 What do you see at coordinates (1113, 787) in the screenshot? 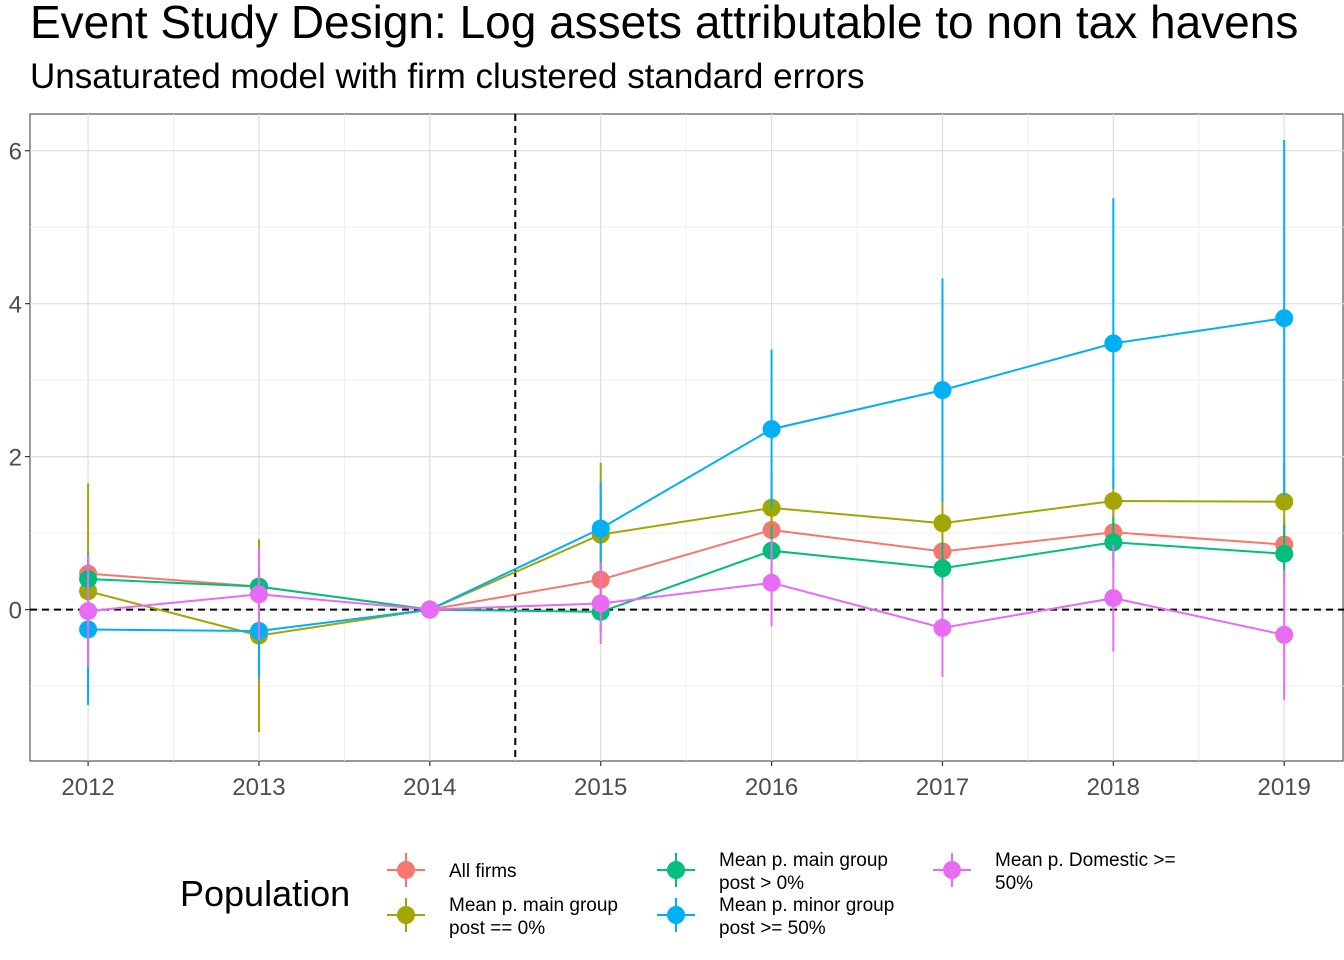
I see `x-tick-label: 2018` at bounding box center [1113, 787].